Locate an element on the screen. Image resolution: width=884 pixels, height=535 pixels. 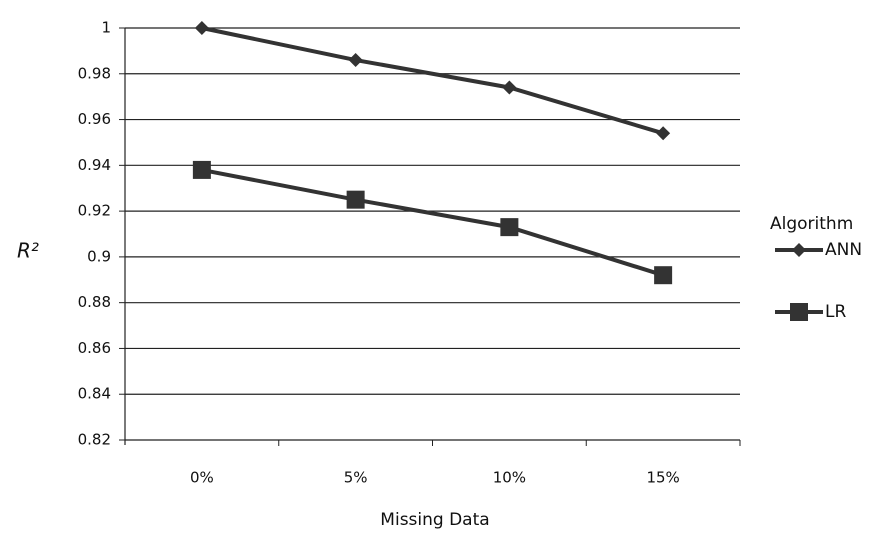
y-tick-label: 0.98 is located at coordinates (94, 73).